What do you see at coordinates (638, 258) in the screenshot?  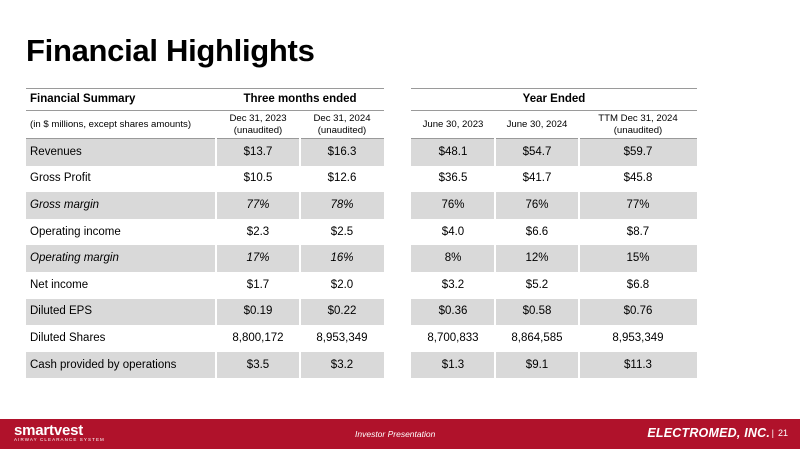 I see `table-cell: 15%` at bounding box center [638, 258].